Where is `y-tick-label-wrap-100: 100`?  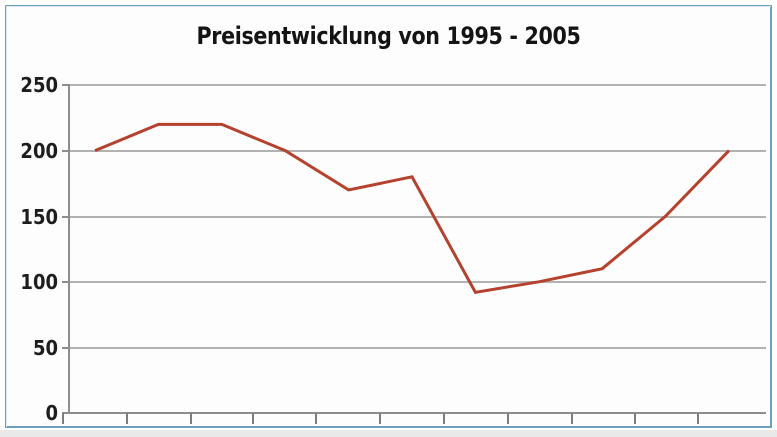
y-tick-label-wrap-100: 100 is located at coordinates (29, 282).